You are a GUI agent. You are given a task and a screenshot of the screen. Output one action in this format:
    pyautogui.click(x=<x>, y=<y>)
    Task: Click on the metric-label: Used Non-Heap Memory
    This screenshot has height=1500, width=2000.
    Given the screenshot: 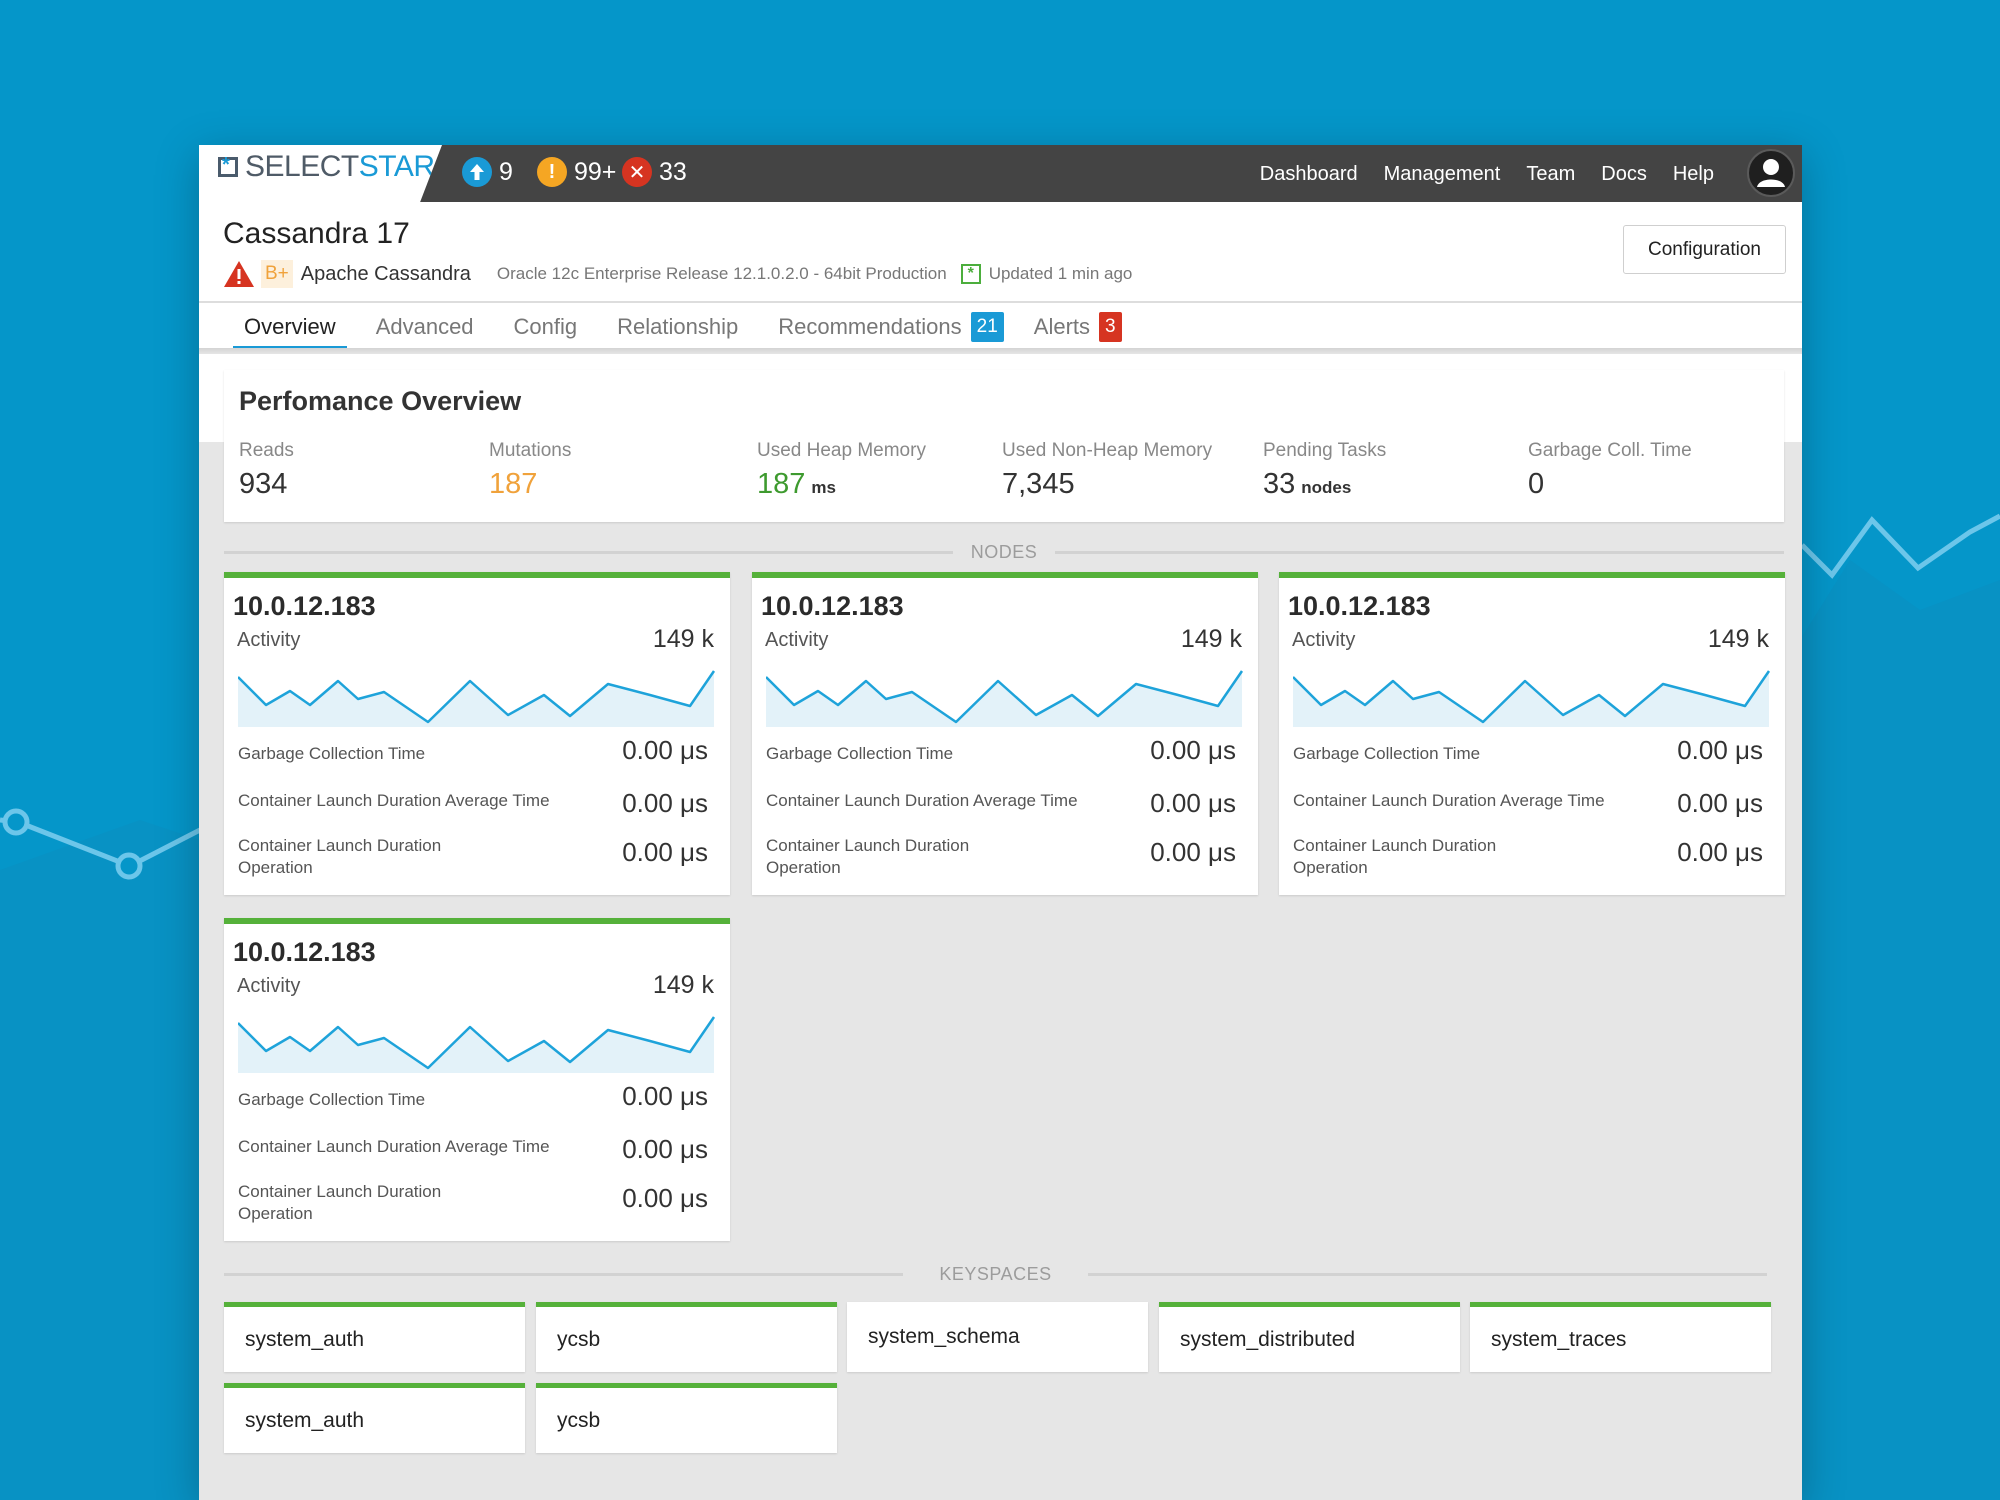 What is the action you would take?
    pyautogui.click(x=1107, y=450)
    